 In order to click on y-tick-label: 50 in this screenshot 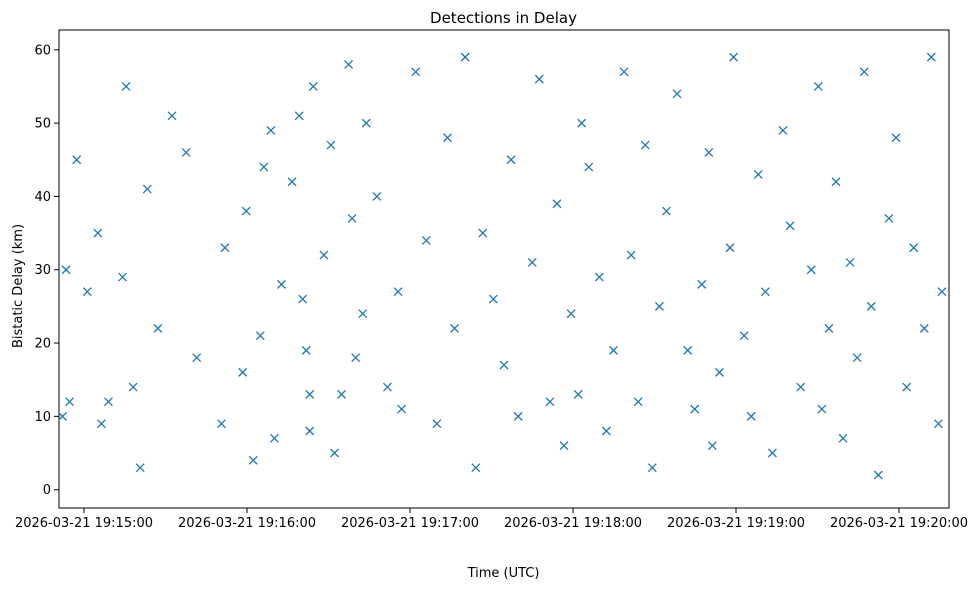, I will do `click(42, 124)`.